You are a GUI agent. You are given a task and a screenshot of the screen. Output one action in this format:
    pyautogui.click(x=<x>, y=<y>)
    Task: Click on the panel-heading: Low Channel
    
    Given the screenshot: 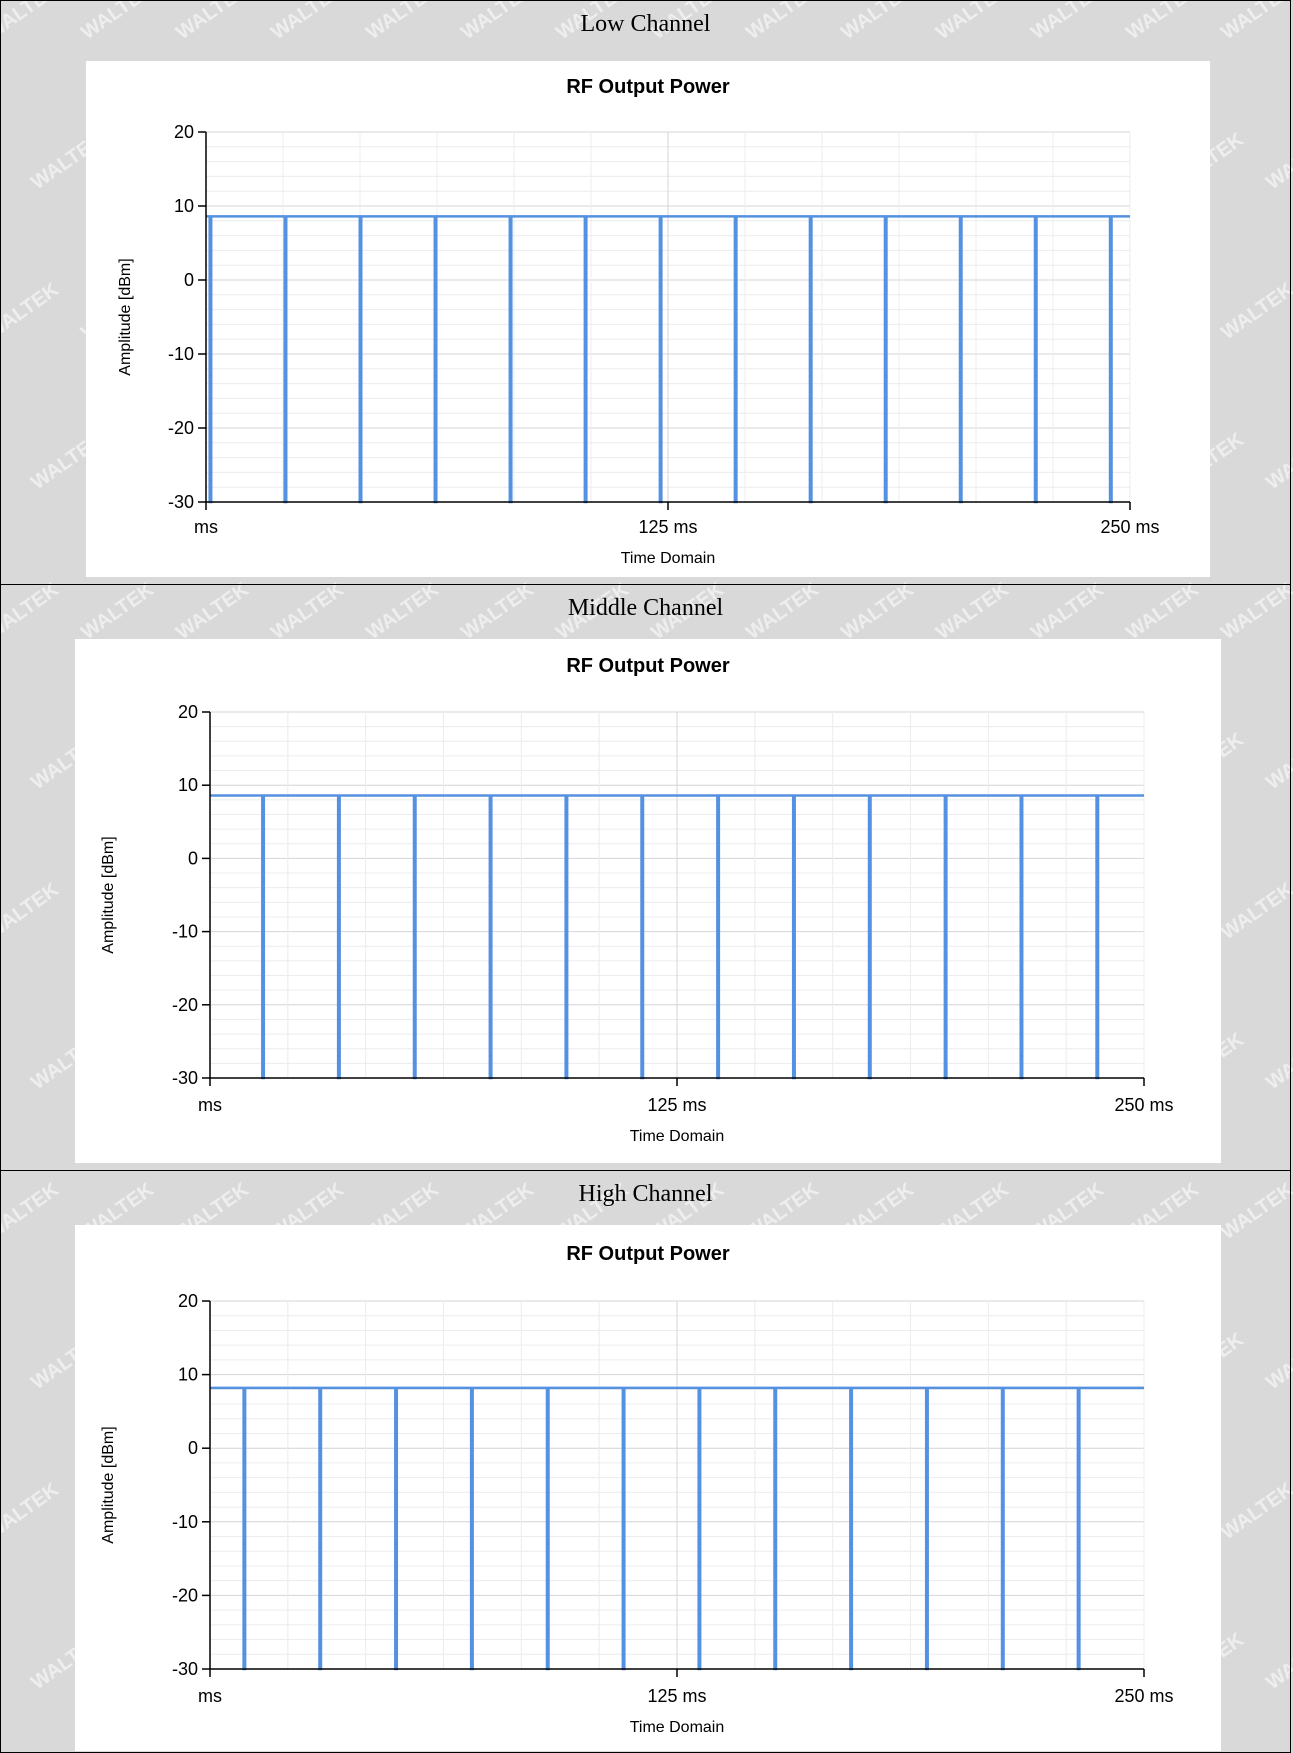 What is the action you would take?
    pyautogui.click(x=645, y=24)
    